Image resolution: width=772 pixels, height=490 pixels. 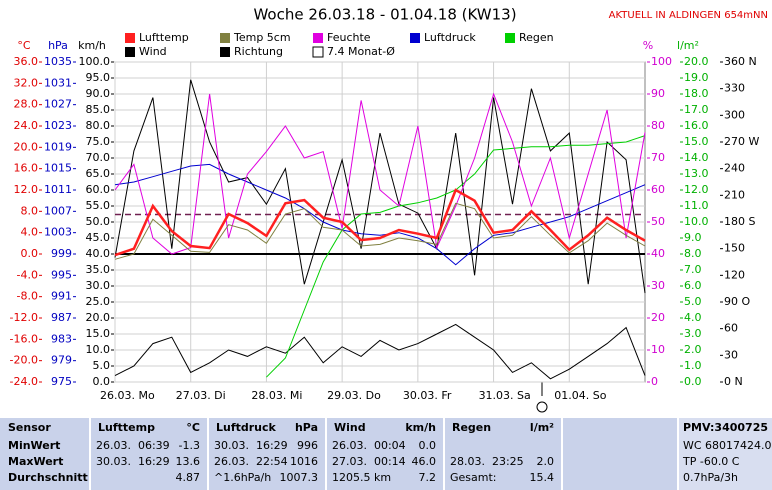 I want to click on pressure-tick-label: 1019, so click(x=58, y=146).